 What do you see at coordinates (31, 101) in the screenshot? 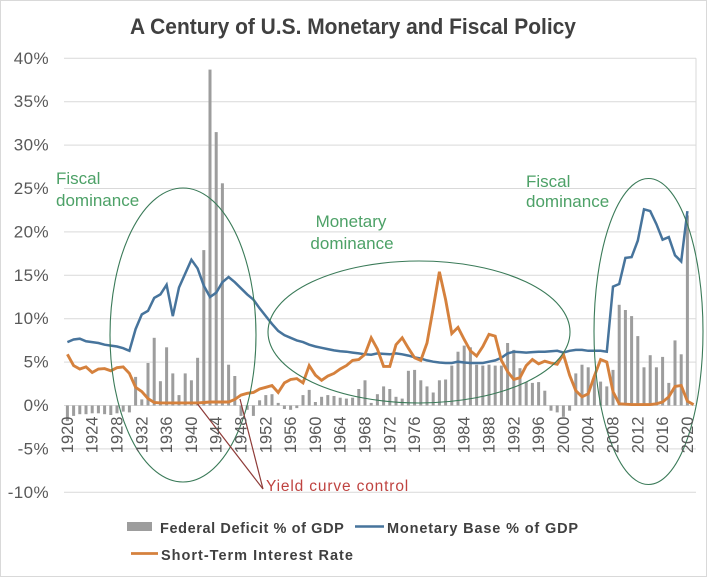
I see `svg-text: 35%` at bounding box center [31, 101].